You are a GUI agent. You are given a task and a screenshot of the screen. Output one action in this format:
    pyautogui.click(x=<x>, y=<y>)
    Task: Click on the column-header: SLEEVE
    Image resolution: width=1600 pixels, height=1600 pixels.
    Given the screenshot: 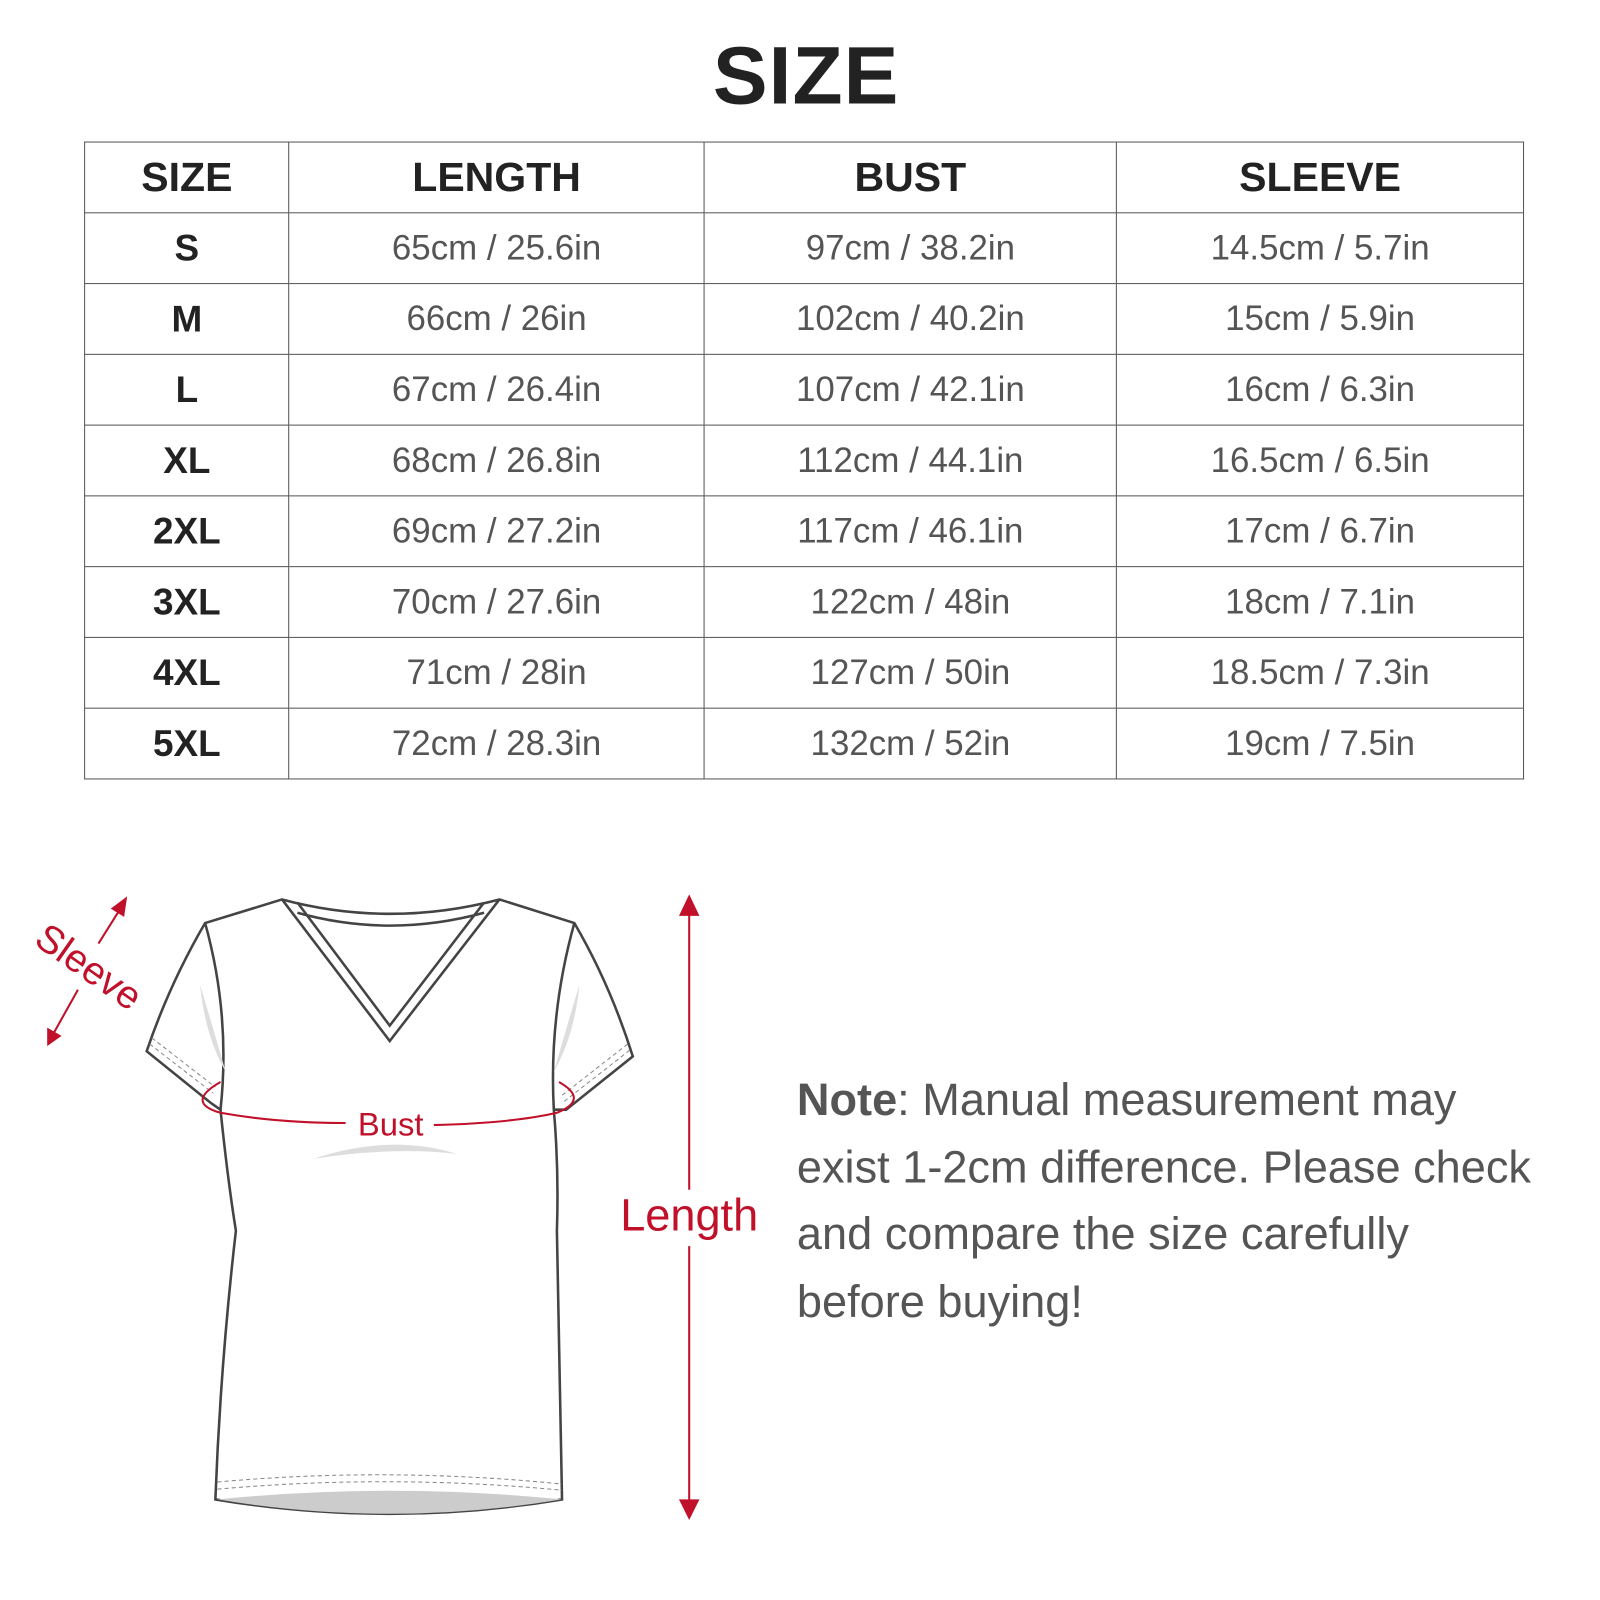 What is the action you would take?
    pyautogui.click(x=1320, y=177)
    